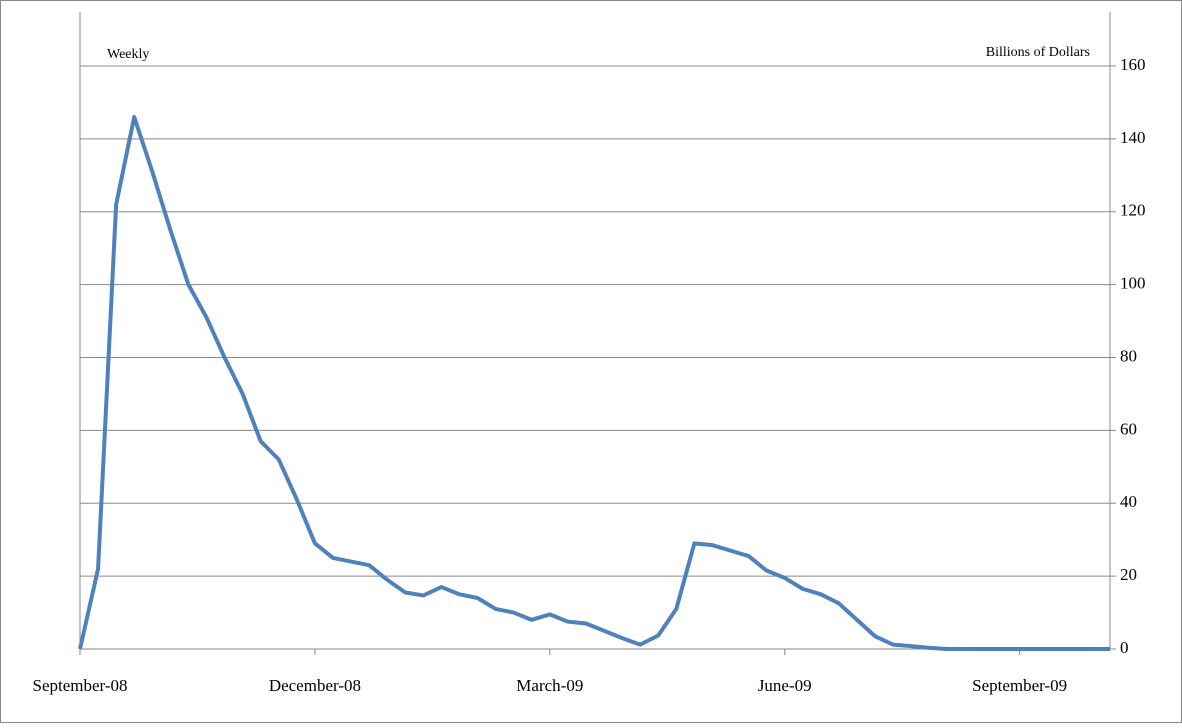 The width and height of the screenshot is (1182, 728). I want to click on x-tick-label: March-09, so click(549, 685).